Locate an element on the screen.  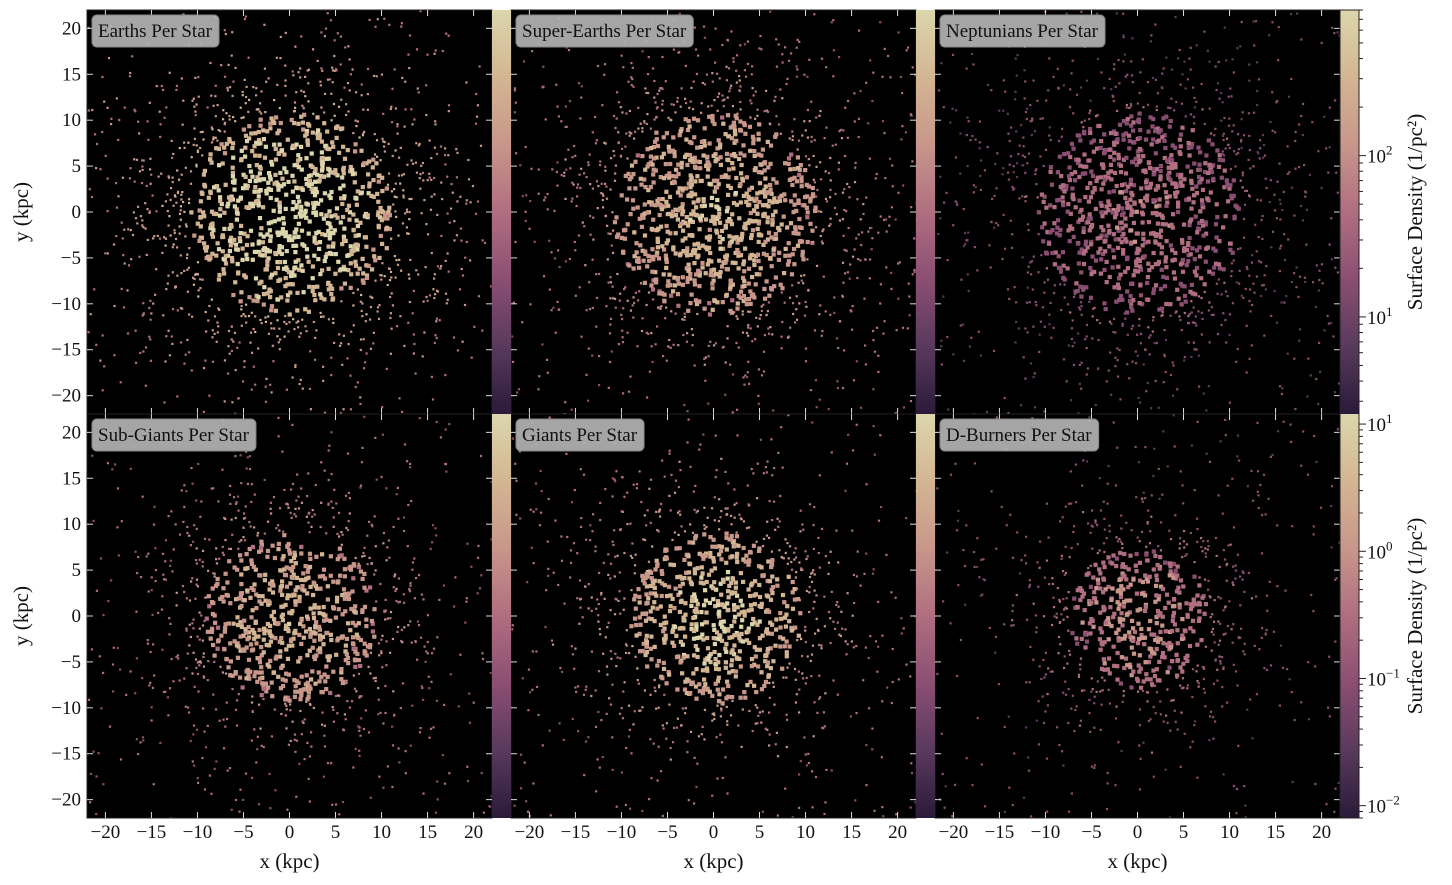
panel-title: Giants Per Star is located at coordinates (580, 435).